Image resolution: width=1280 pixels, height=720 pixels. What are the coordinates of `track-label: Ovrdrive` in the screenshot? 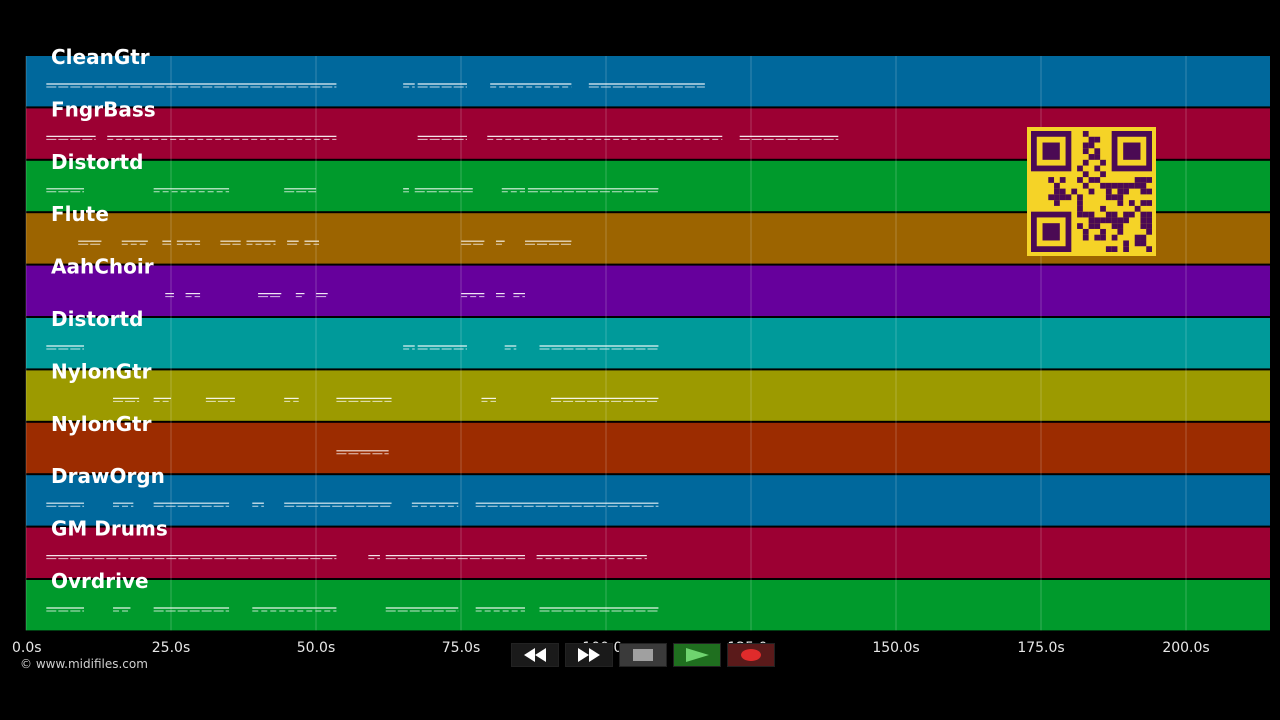 It's located at (100, 581).